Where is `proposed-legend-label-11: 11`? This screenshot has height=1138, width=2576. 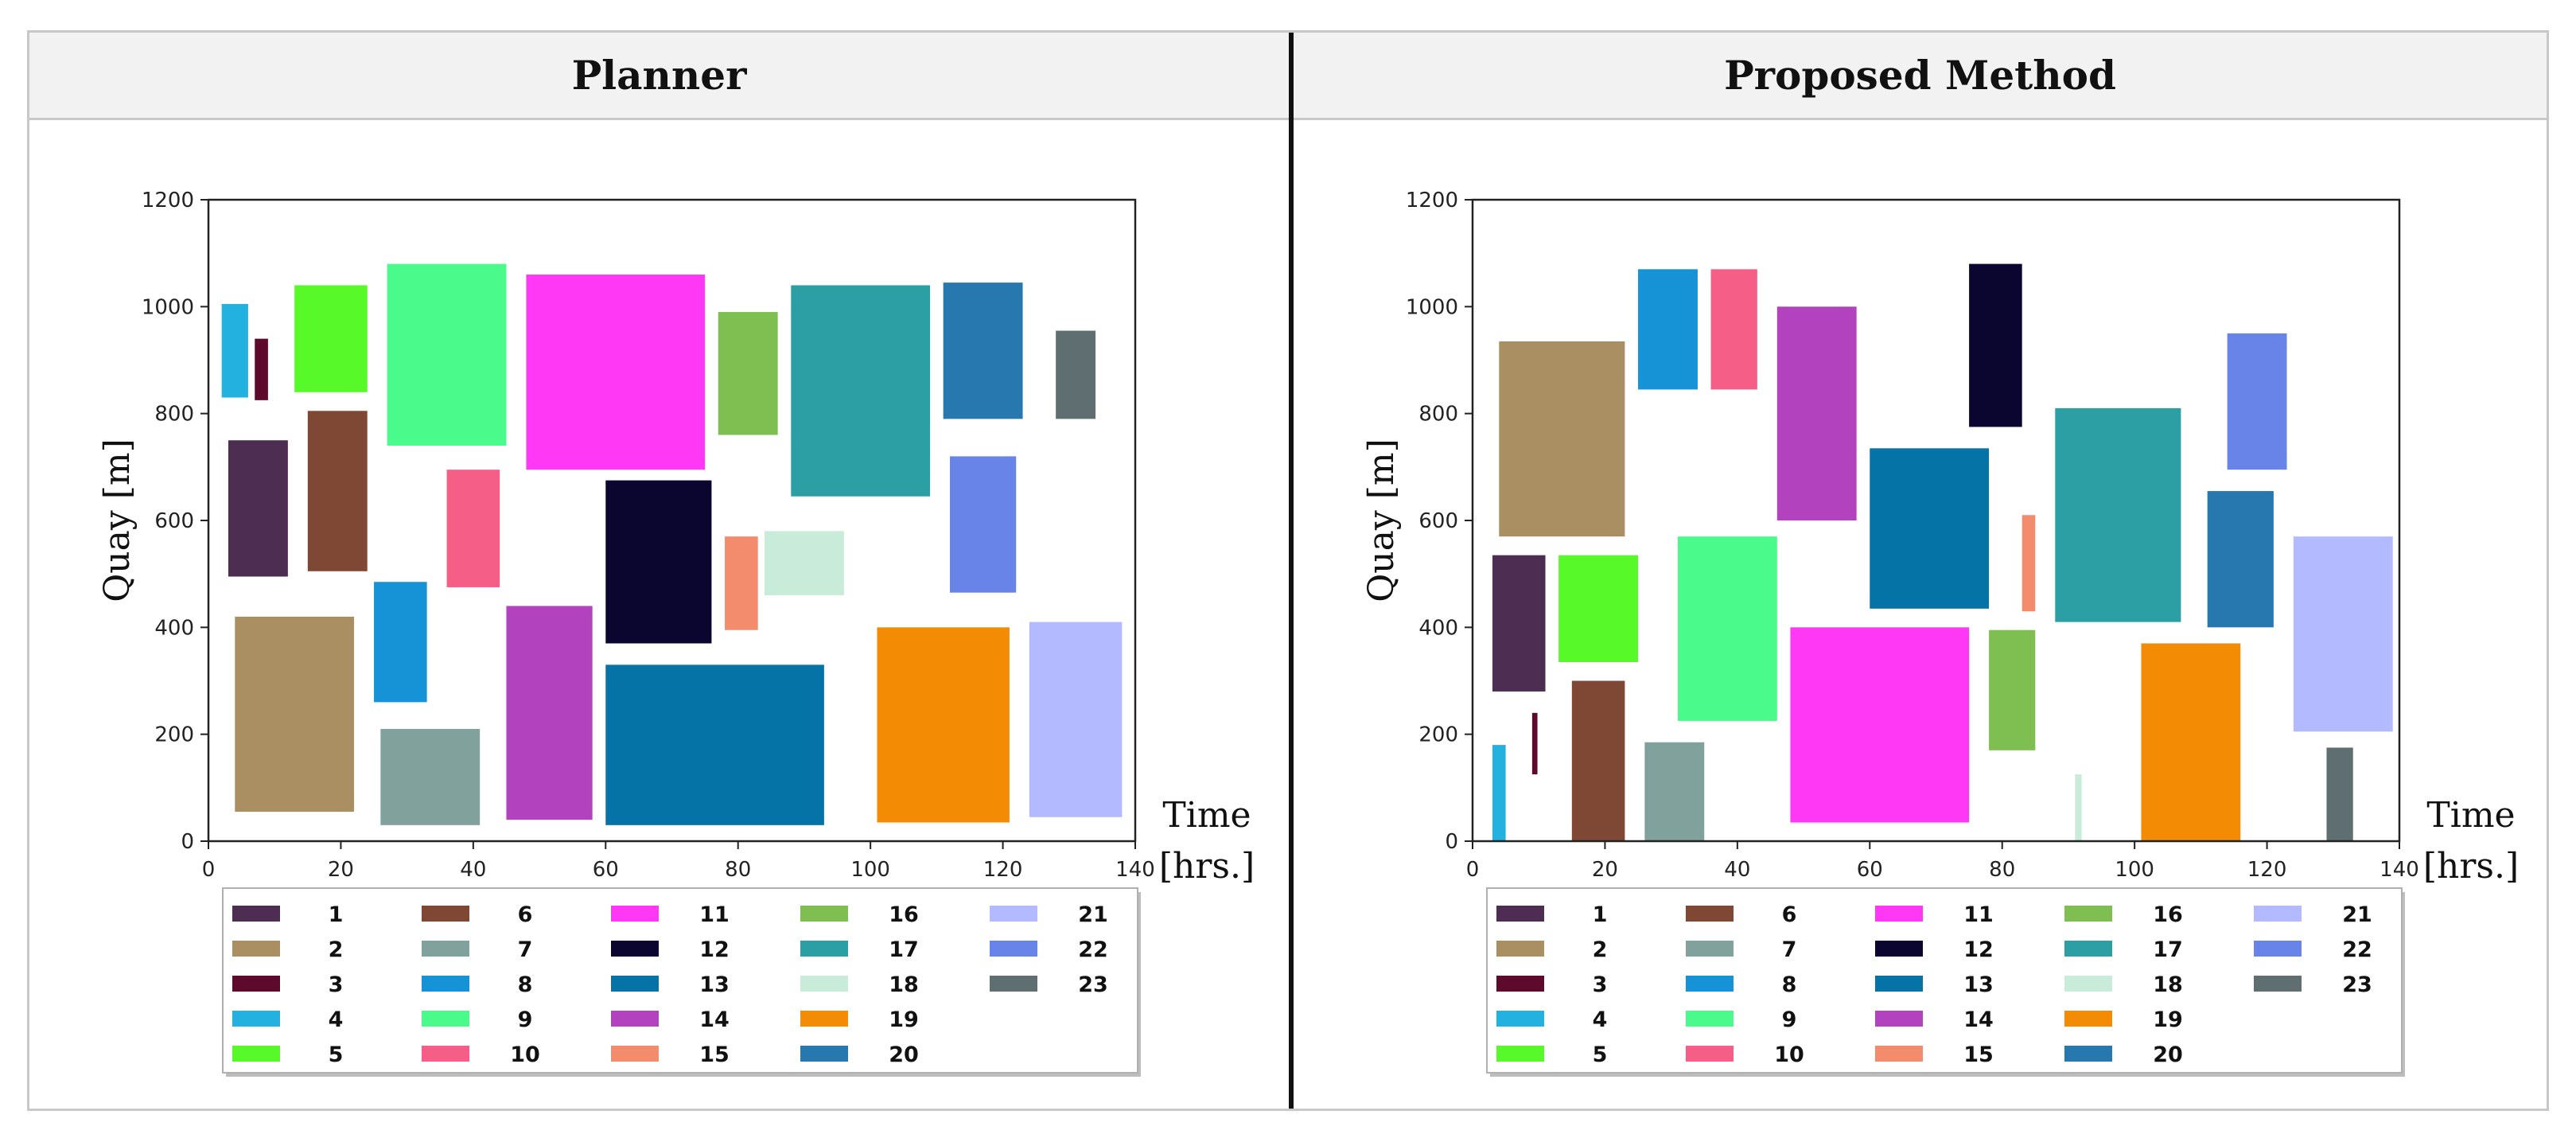 proposed-legend-label-11: 11 is located at coordinates (1979, 914).